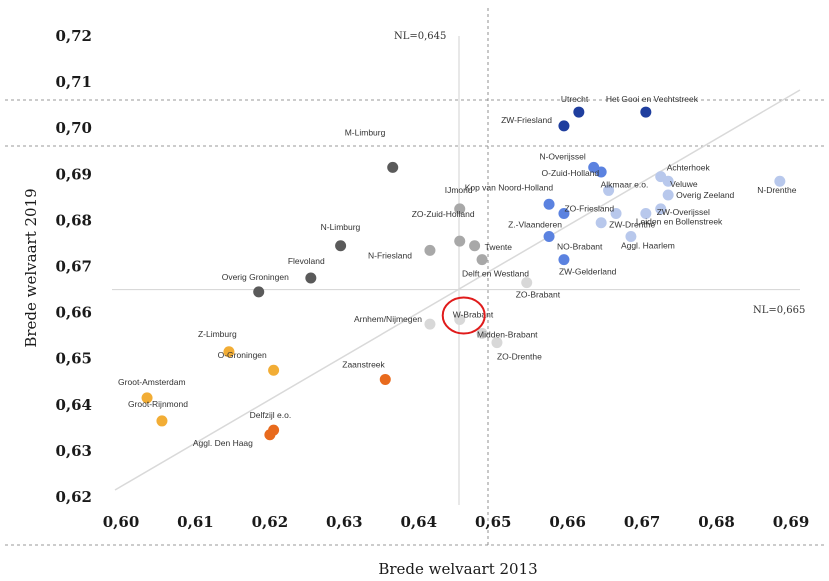 This screenshot has height=581, width=829. I want to click on point-label: Delfzijl e.o., so click(271, 415).